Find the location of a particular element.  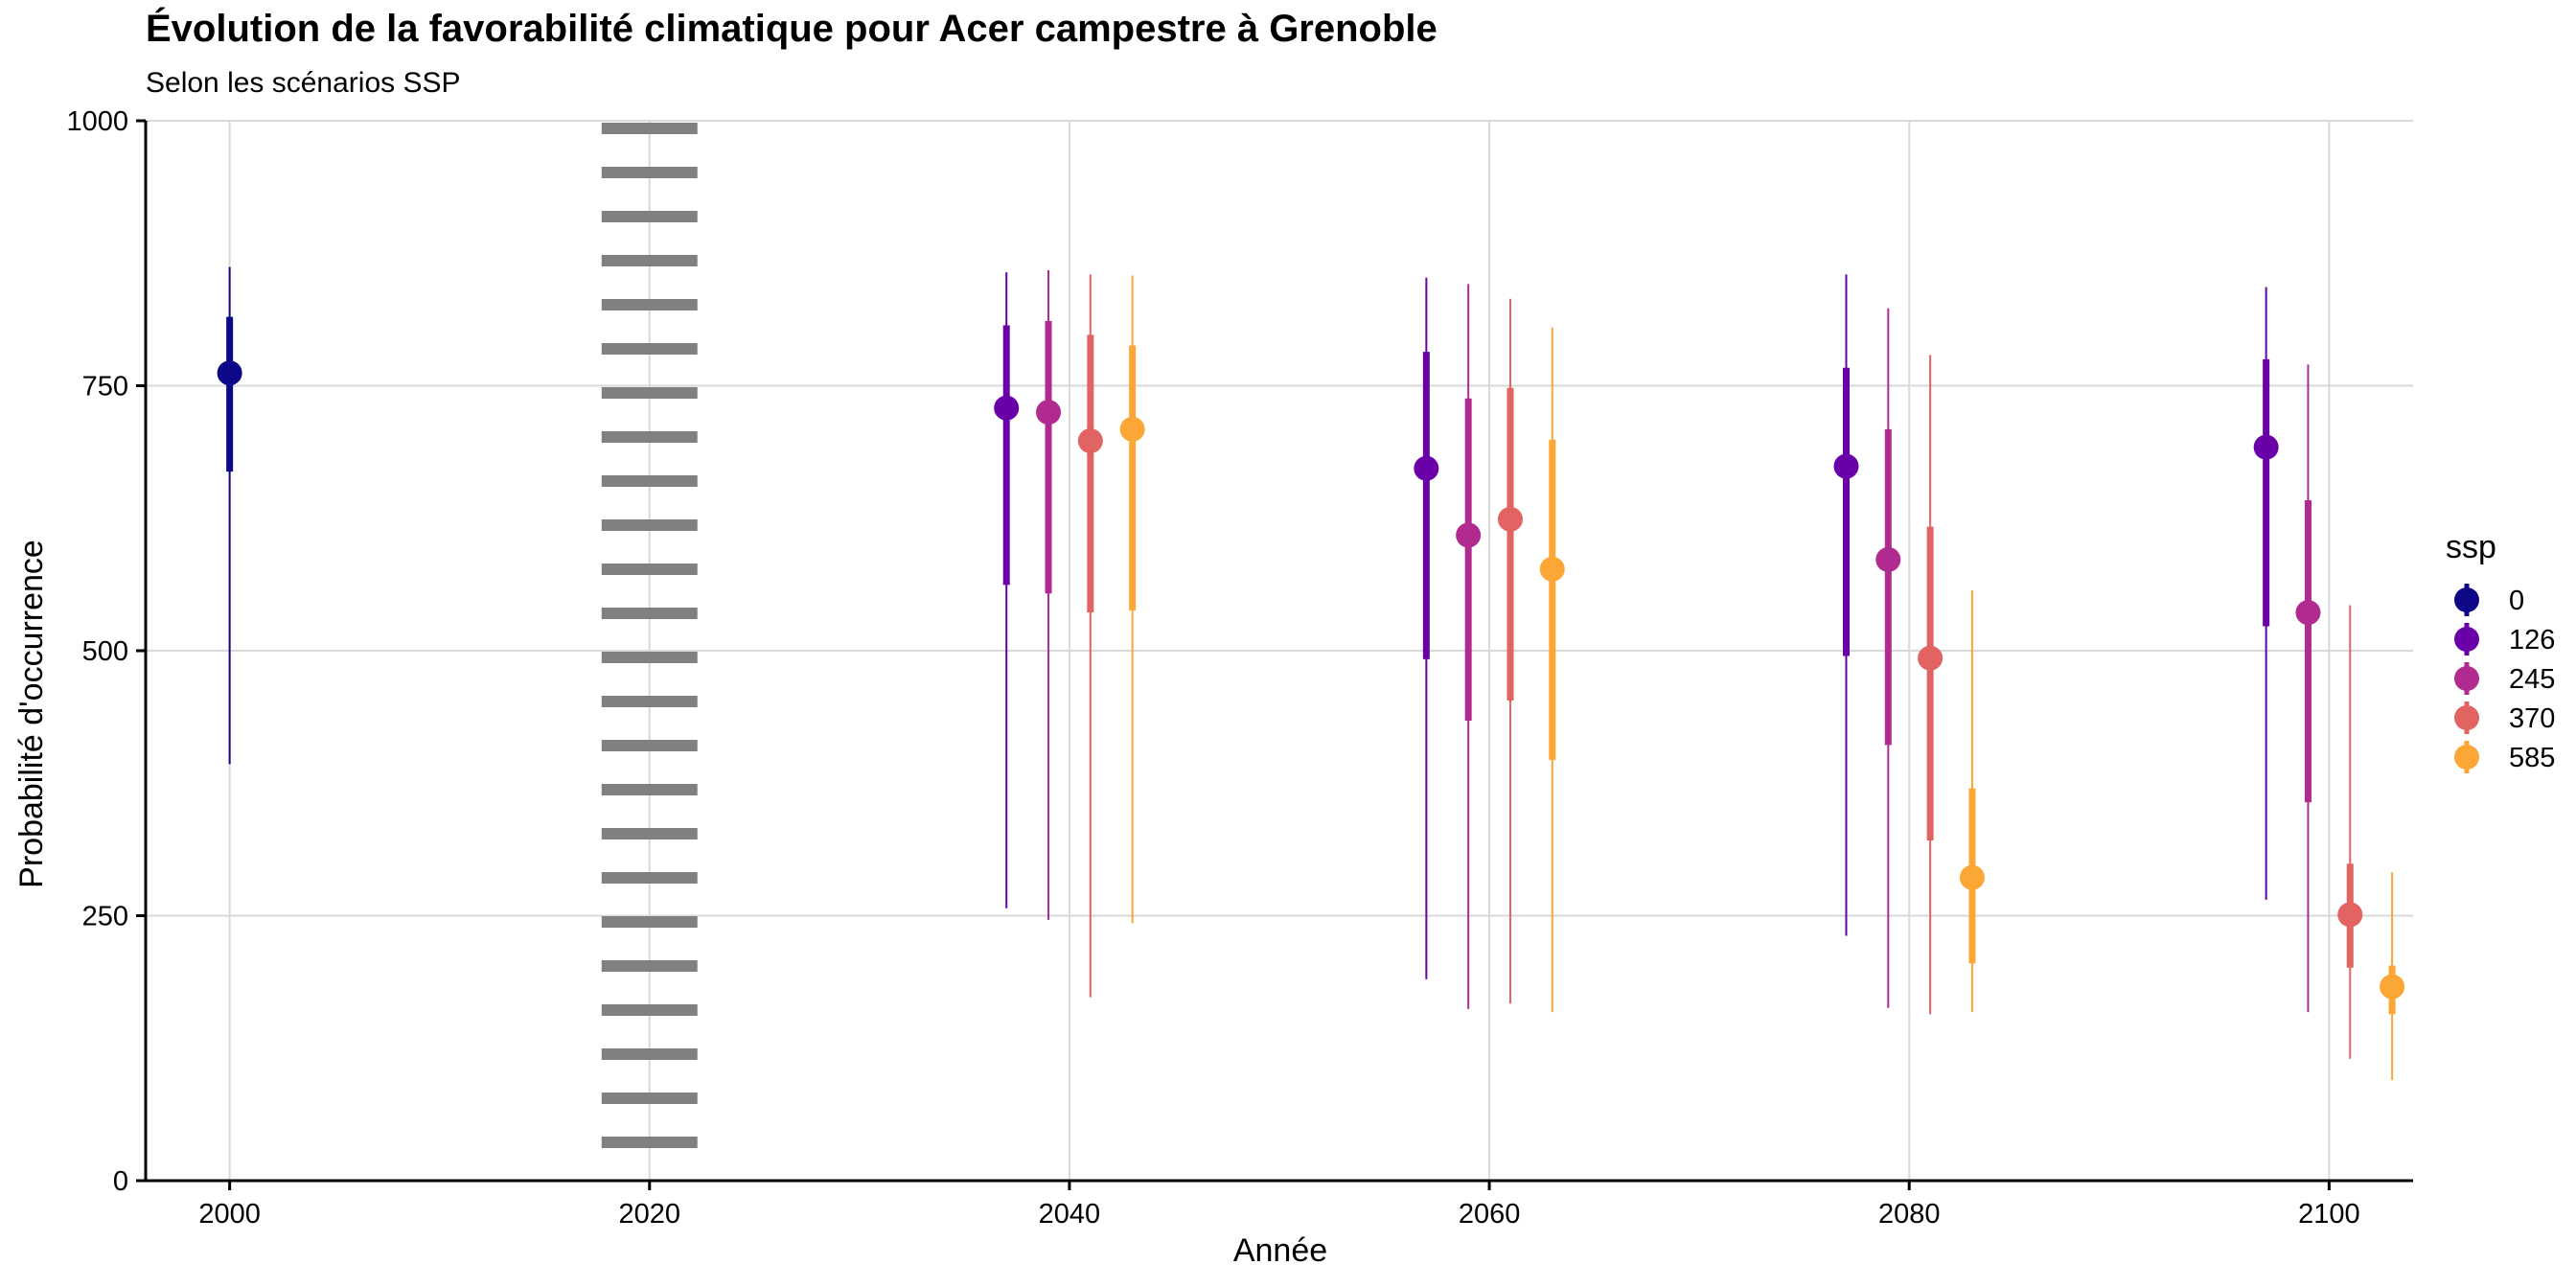

x-tick-label: 2080 is located at coordinates (1909, 1214).